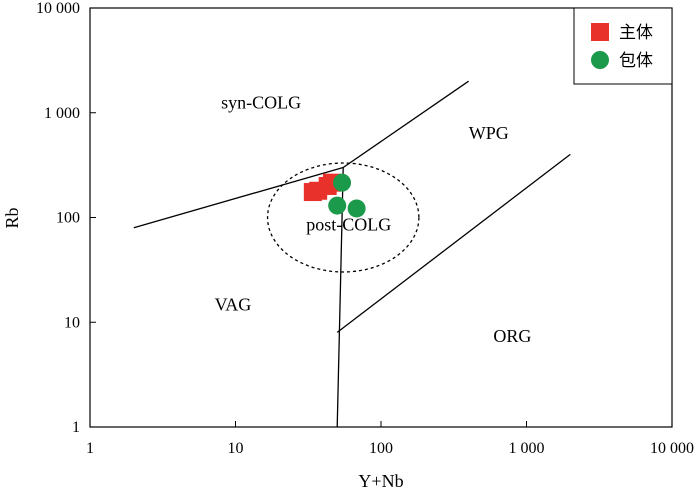  I want to click on x-tick-label: 10 000, so click(672, 448).